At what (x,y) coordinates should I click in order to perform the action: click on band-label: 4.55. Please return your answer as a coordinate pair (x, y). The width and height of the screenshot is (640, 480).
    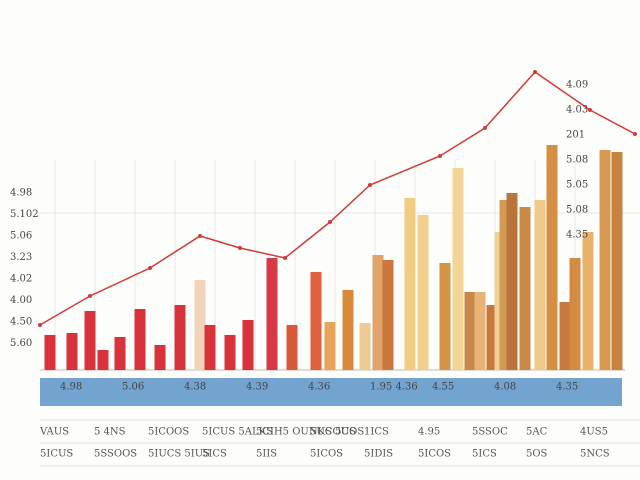
    Looking at the image, I should click on (443, 387).